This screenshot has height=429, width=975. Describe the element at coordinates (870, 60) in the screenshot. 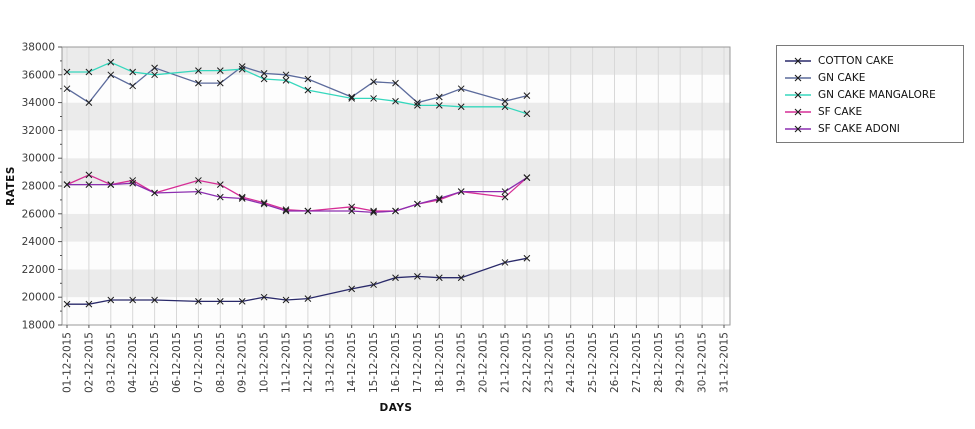

I see `legend-item-cotton-cake: COTTON CAKE` at that location.